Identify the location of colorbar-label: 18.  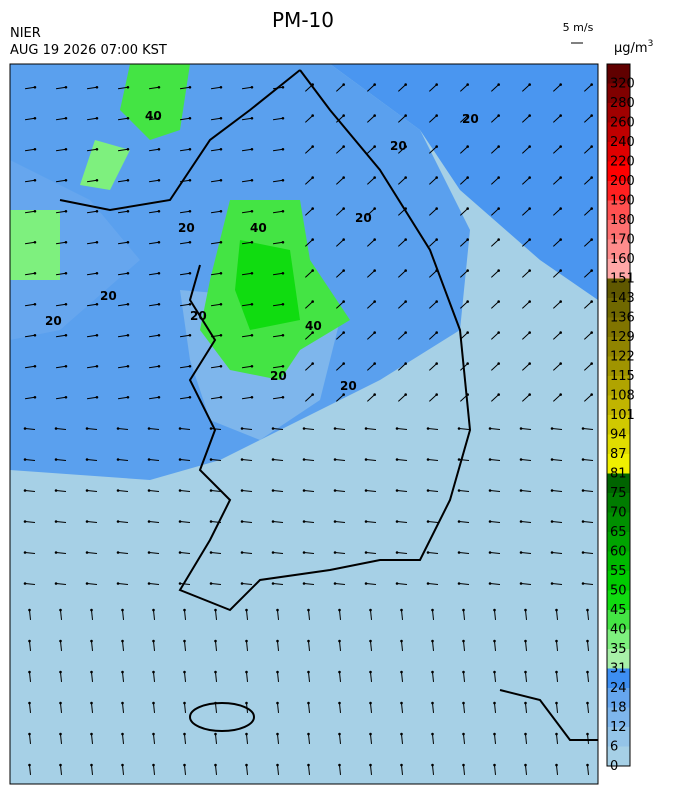
(618, 708).